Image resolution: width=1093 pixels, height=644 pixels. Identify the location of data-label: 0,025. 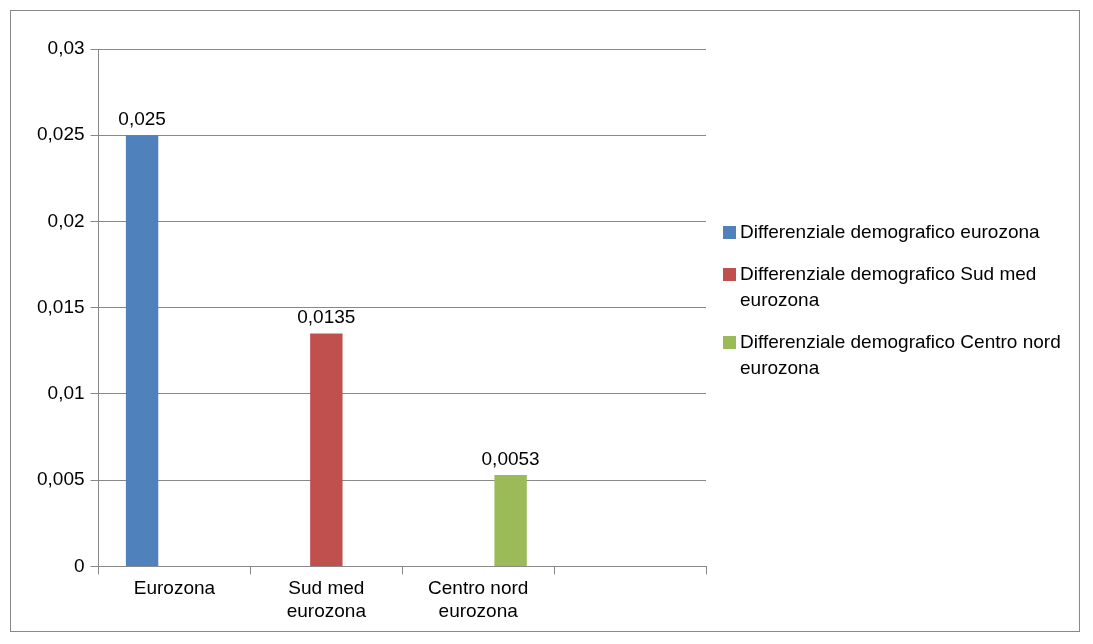
(142, 118).